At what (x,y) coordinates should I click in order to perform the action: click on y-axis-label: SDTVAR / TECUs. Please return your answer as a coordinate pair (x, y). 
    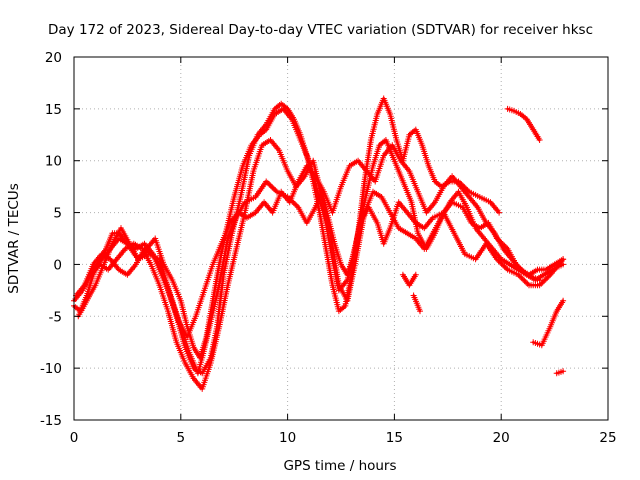
    Looking at the image, I should click on (14, 238).